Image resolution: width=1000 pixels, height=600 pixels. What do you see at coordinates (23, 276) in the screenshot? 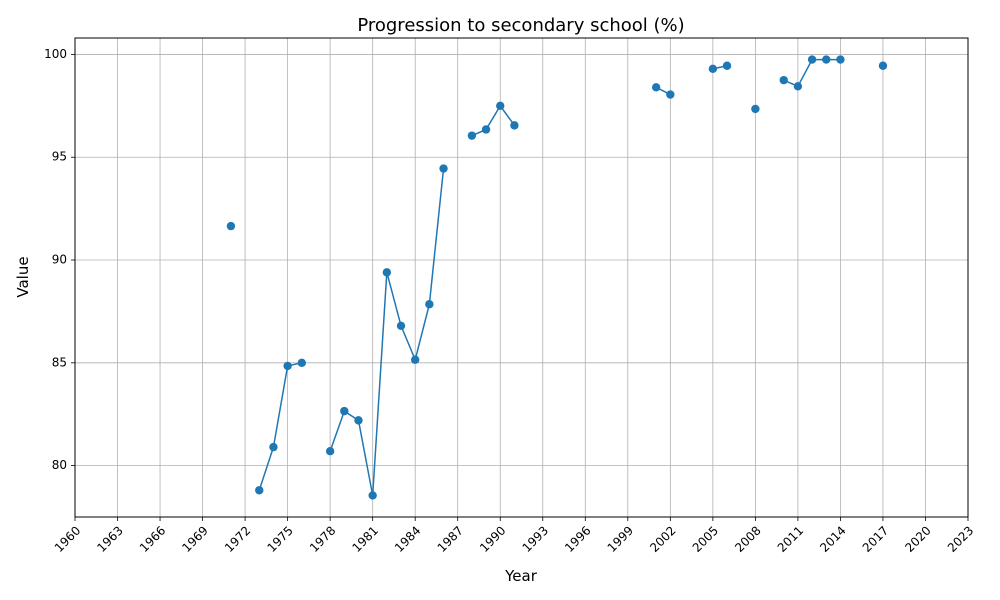
I see `y-axis-label: Value` at bounding box center [23, 276].